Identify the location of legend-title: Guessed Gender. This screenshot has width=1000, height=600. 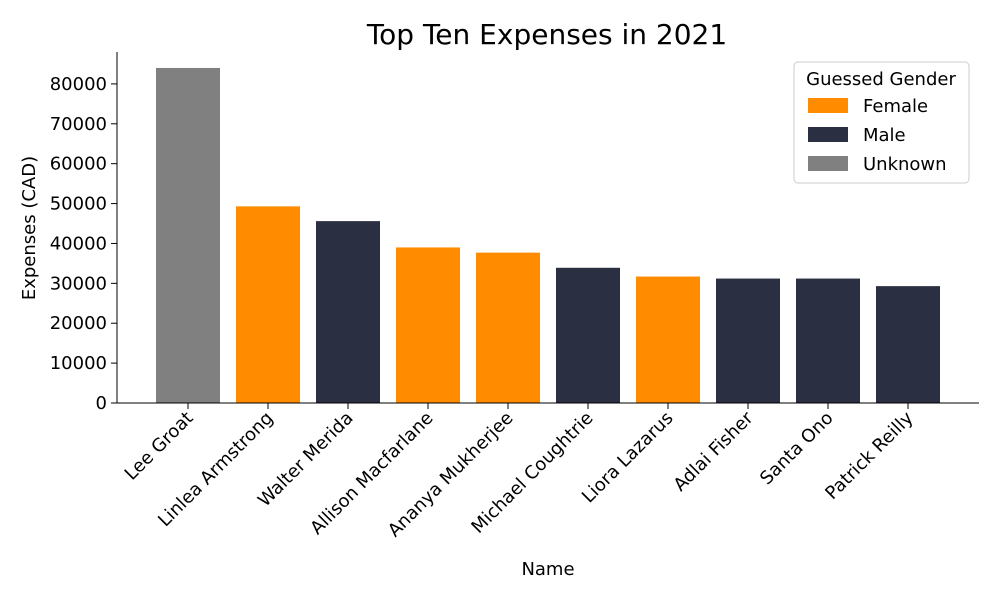
(881, 79).